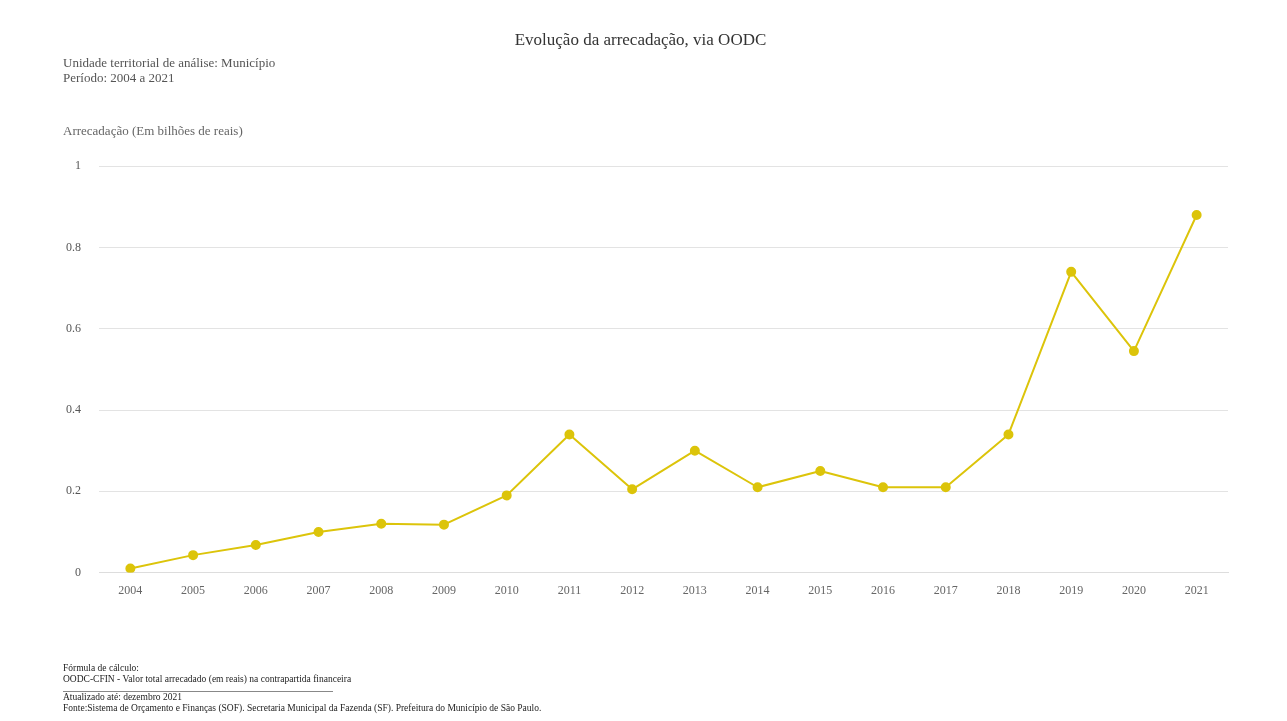  What do you see at coordinates (198, 697) in the screenshot?
I see `text: Atualizado até: dezembro 2021` at bounding box center [198, 697].